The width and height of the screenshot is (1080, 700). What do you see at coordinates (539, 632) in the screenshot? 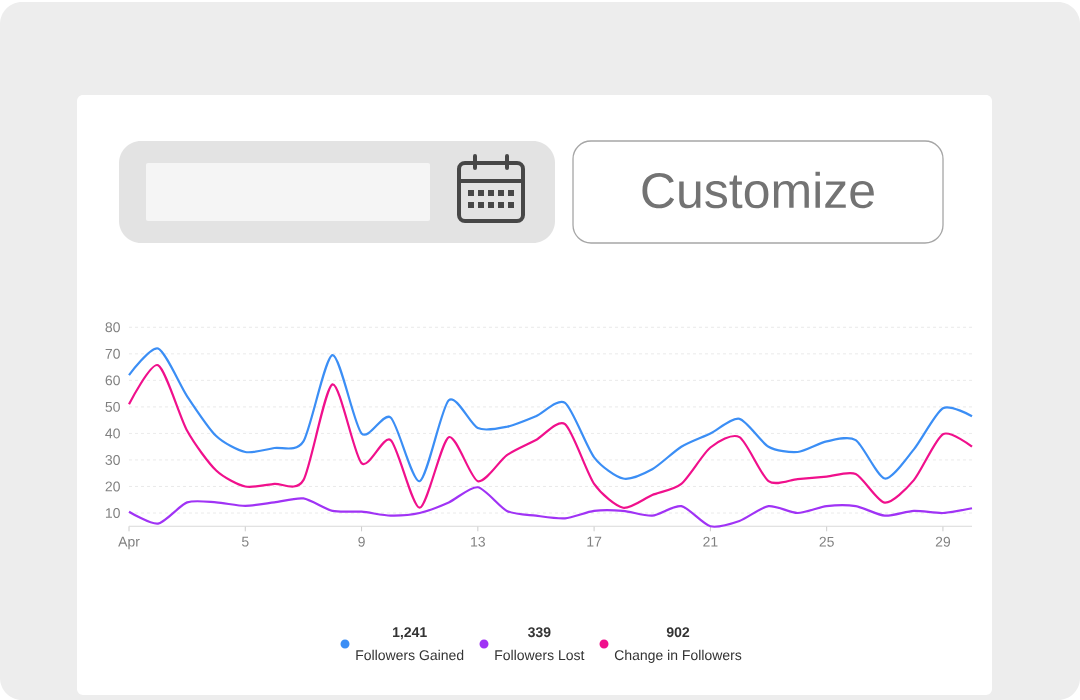
I see `text: 339` at bounding box center [539, 632].